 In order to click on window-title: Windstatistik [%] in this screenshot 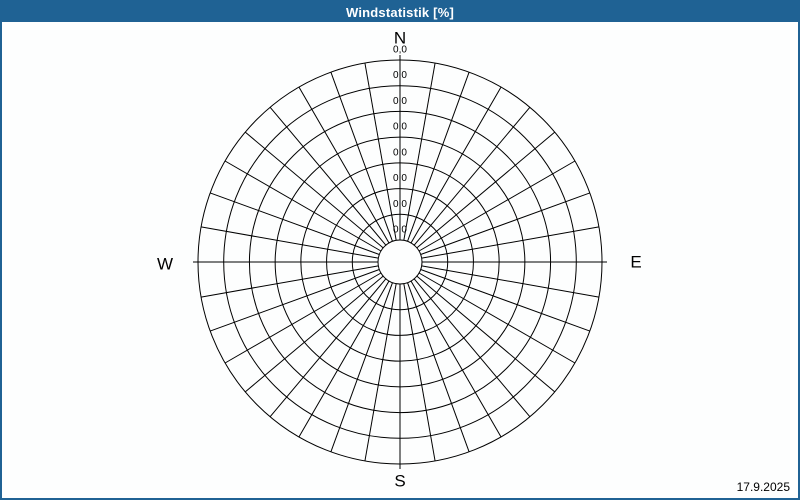, I will do `click(399, 12)`.